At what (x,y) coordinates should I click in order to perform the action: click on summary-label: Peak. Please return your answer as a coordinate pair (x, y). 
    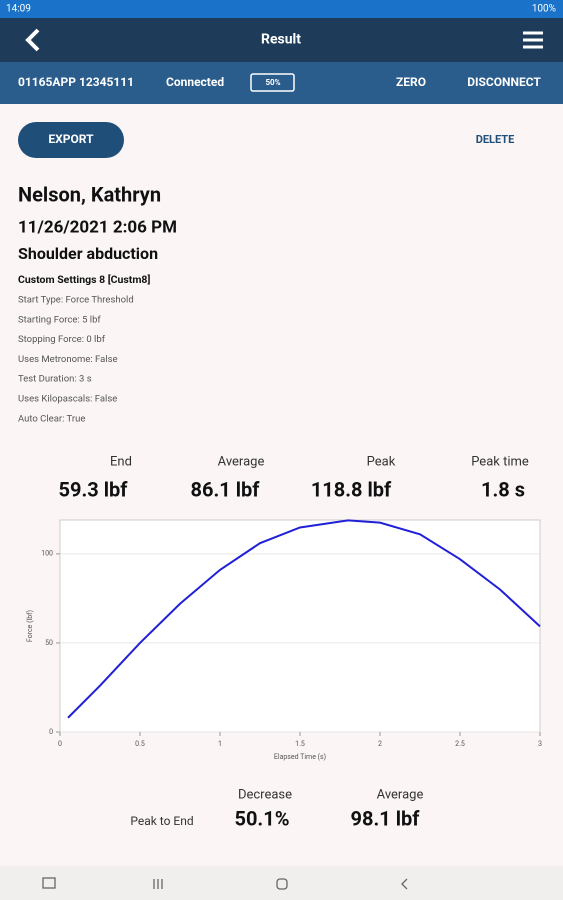
    Looking at the image, I should click on (381, 461).